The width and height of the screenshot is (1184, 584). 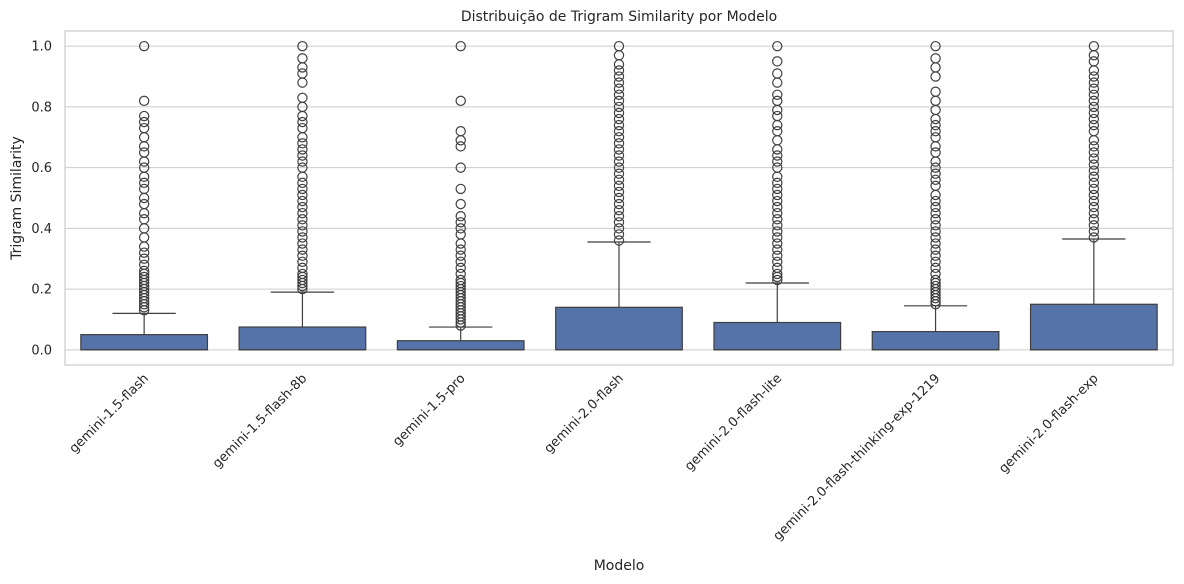 I want to click on x-axis-label: Modelo, so click(x=619, y=566).